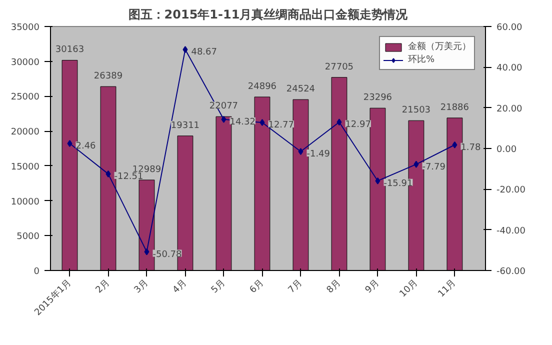  What do you see at coordinates (409, 289) in the screenshot?
I see `x-tick-label: 10月` at bounding box center [409, 289].